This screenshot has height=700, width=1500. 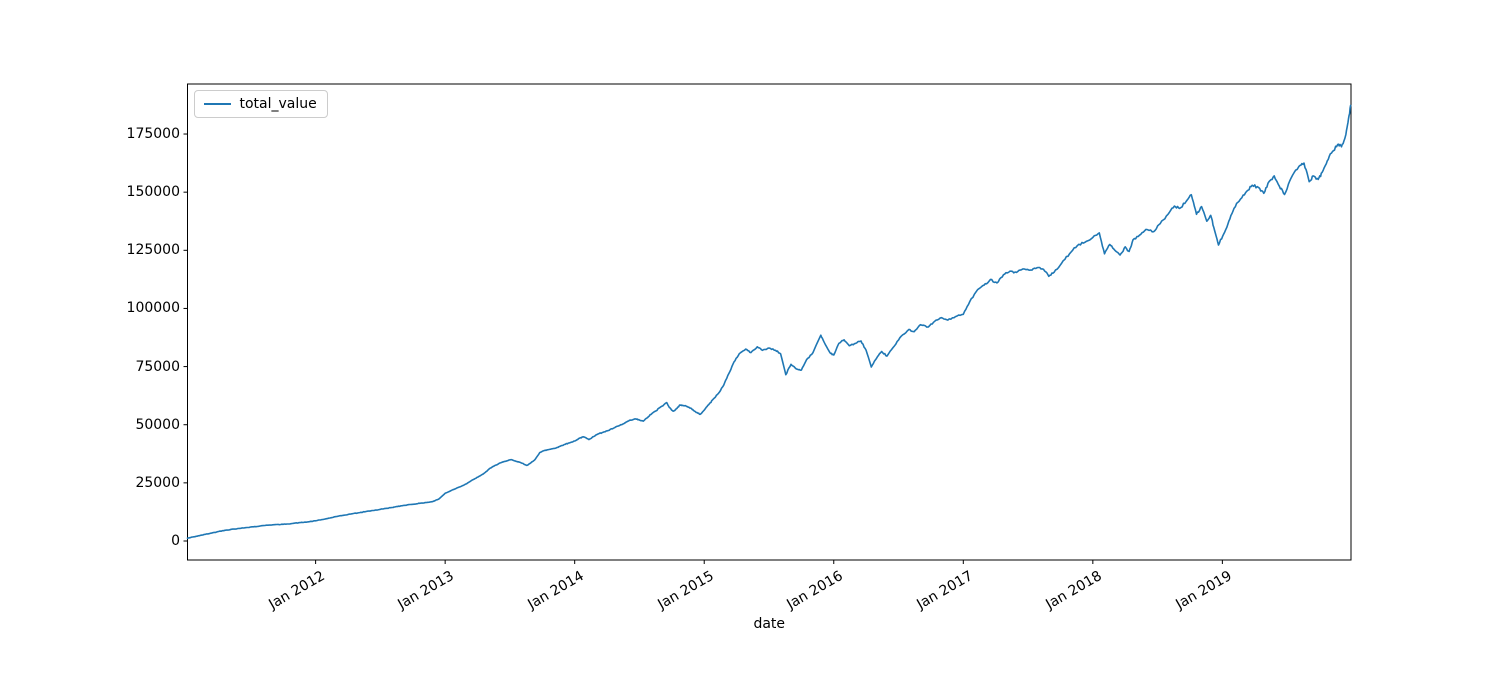 I want to click on total-value-line-swatch, so click(x=217, y=104).